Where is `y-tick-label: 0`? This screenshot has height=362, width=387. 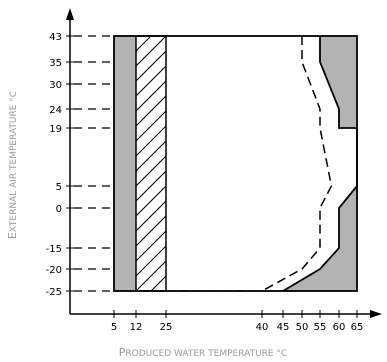 y-tick-label: 0 is located at coordinates (59, 209).